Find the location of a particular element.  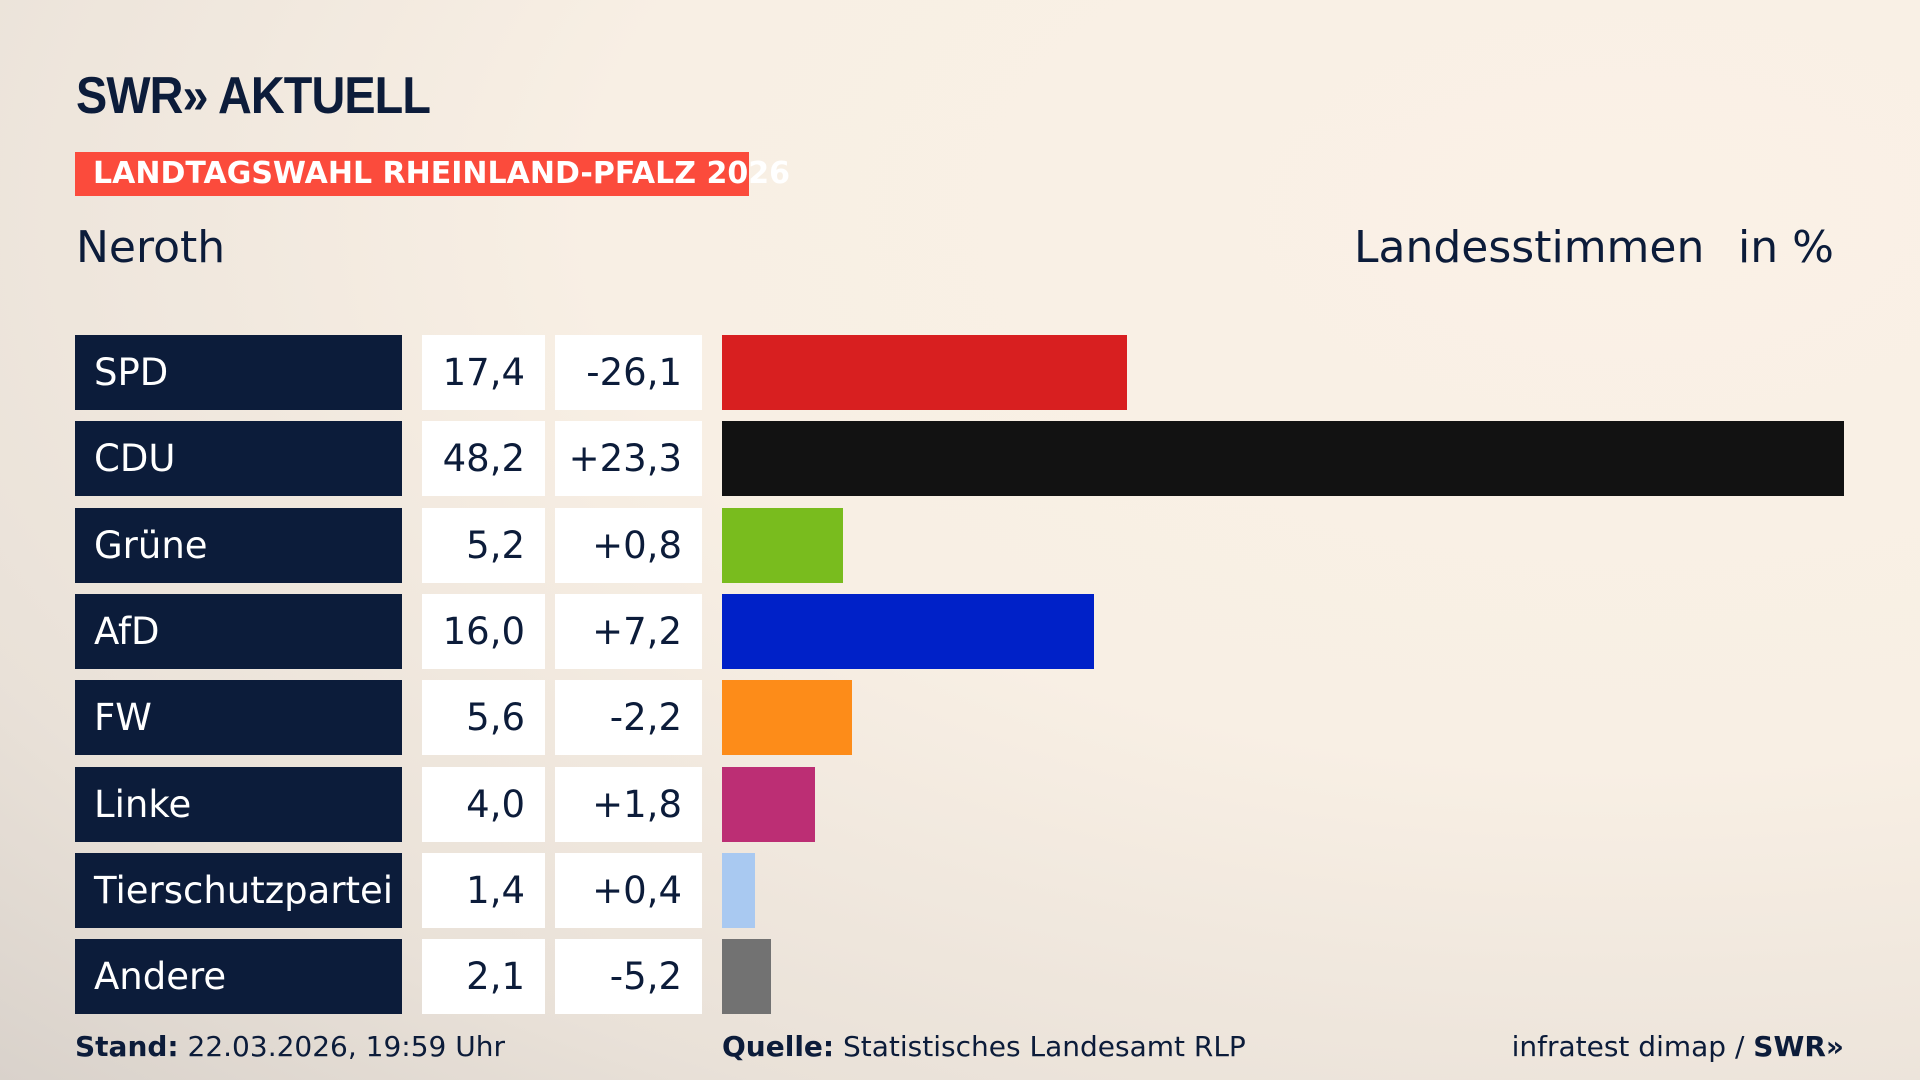

unit-label: in % is located at coordinates (1786, 247).